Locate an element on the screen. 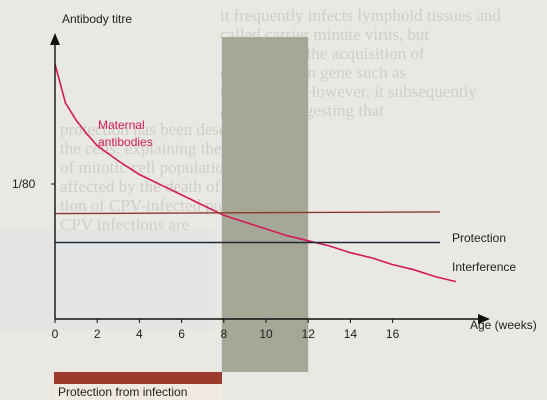  maternal-series-label-line2: antibodies is located at coordinates (125, 142).